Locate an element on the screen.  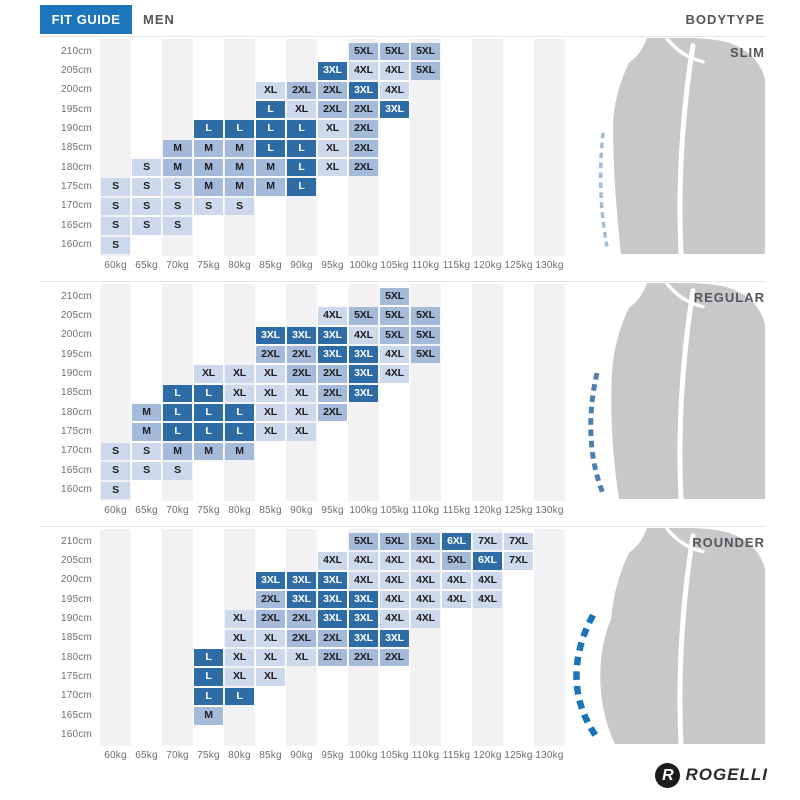
height-axis-label: 205cm is located at coordinates (76, 560).